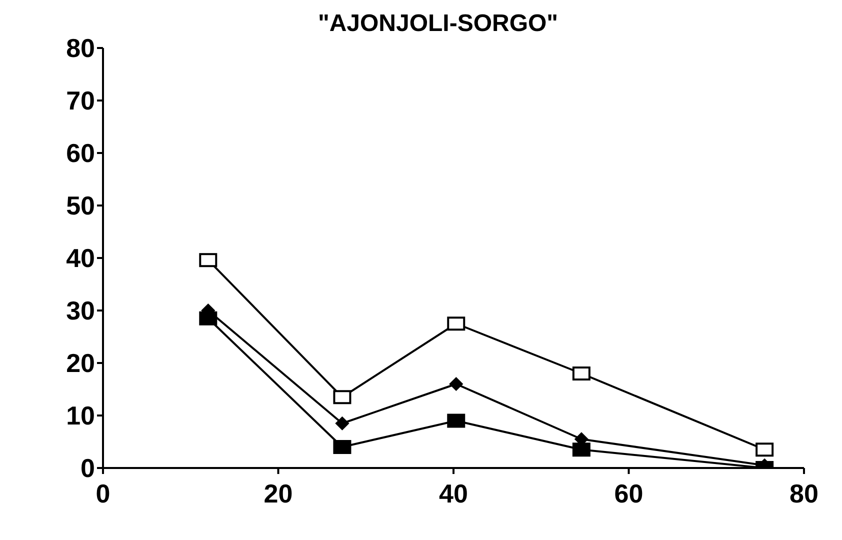 This screenshot has width=842, height=540. Describe the element at coordinates (80, 48) in the screenshot. I see `y-tick-label: 80` at that location.